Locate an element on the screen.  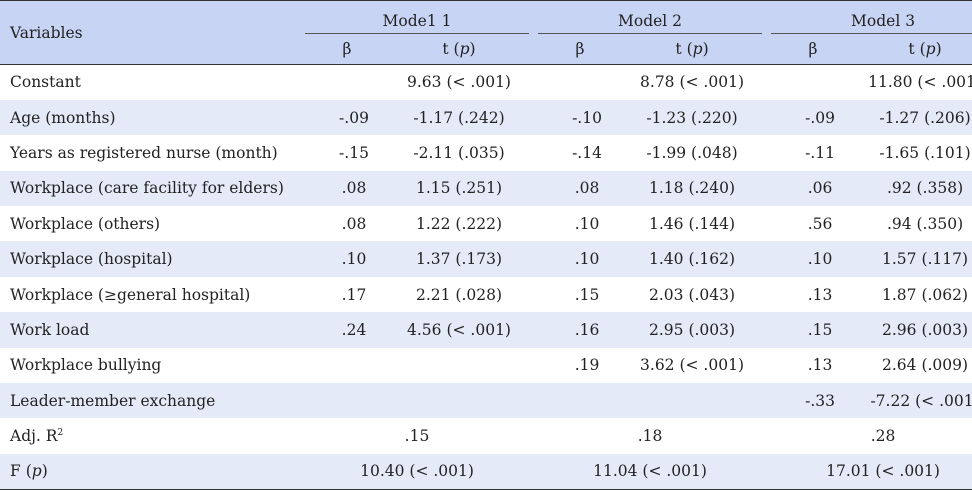
model3-header: Model 3 is located at coordinates (871, 17).